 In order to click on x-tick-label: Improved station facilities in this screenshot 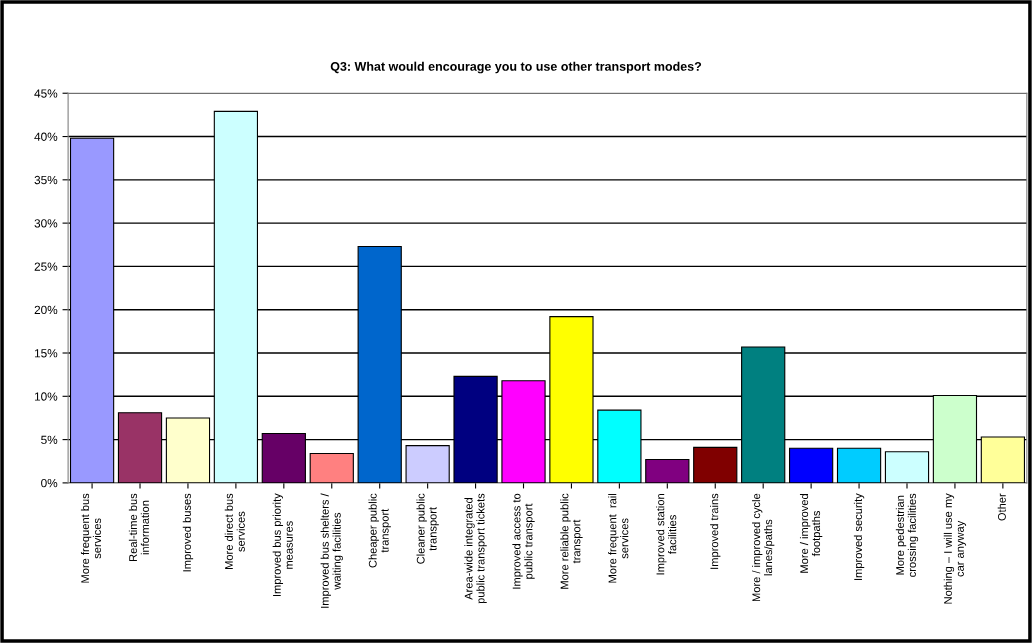, I will do `click(666, 534)`.